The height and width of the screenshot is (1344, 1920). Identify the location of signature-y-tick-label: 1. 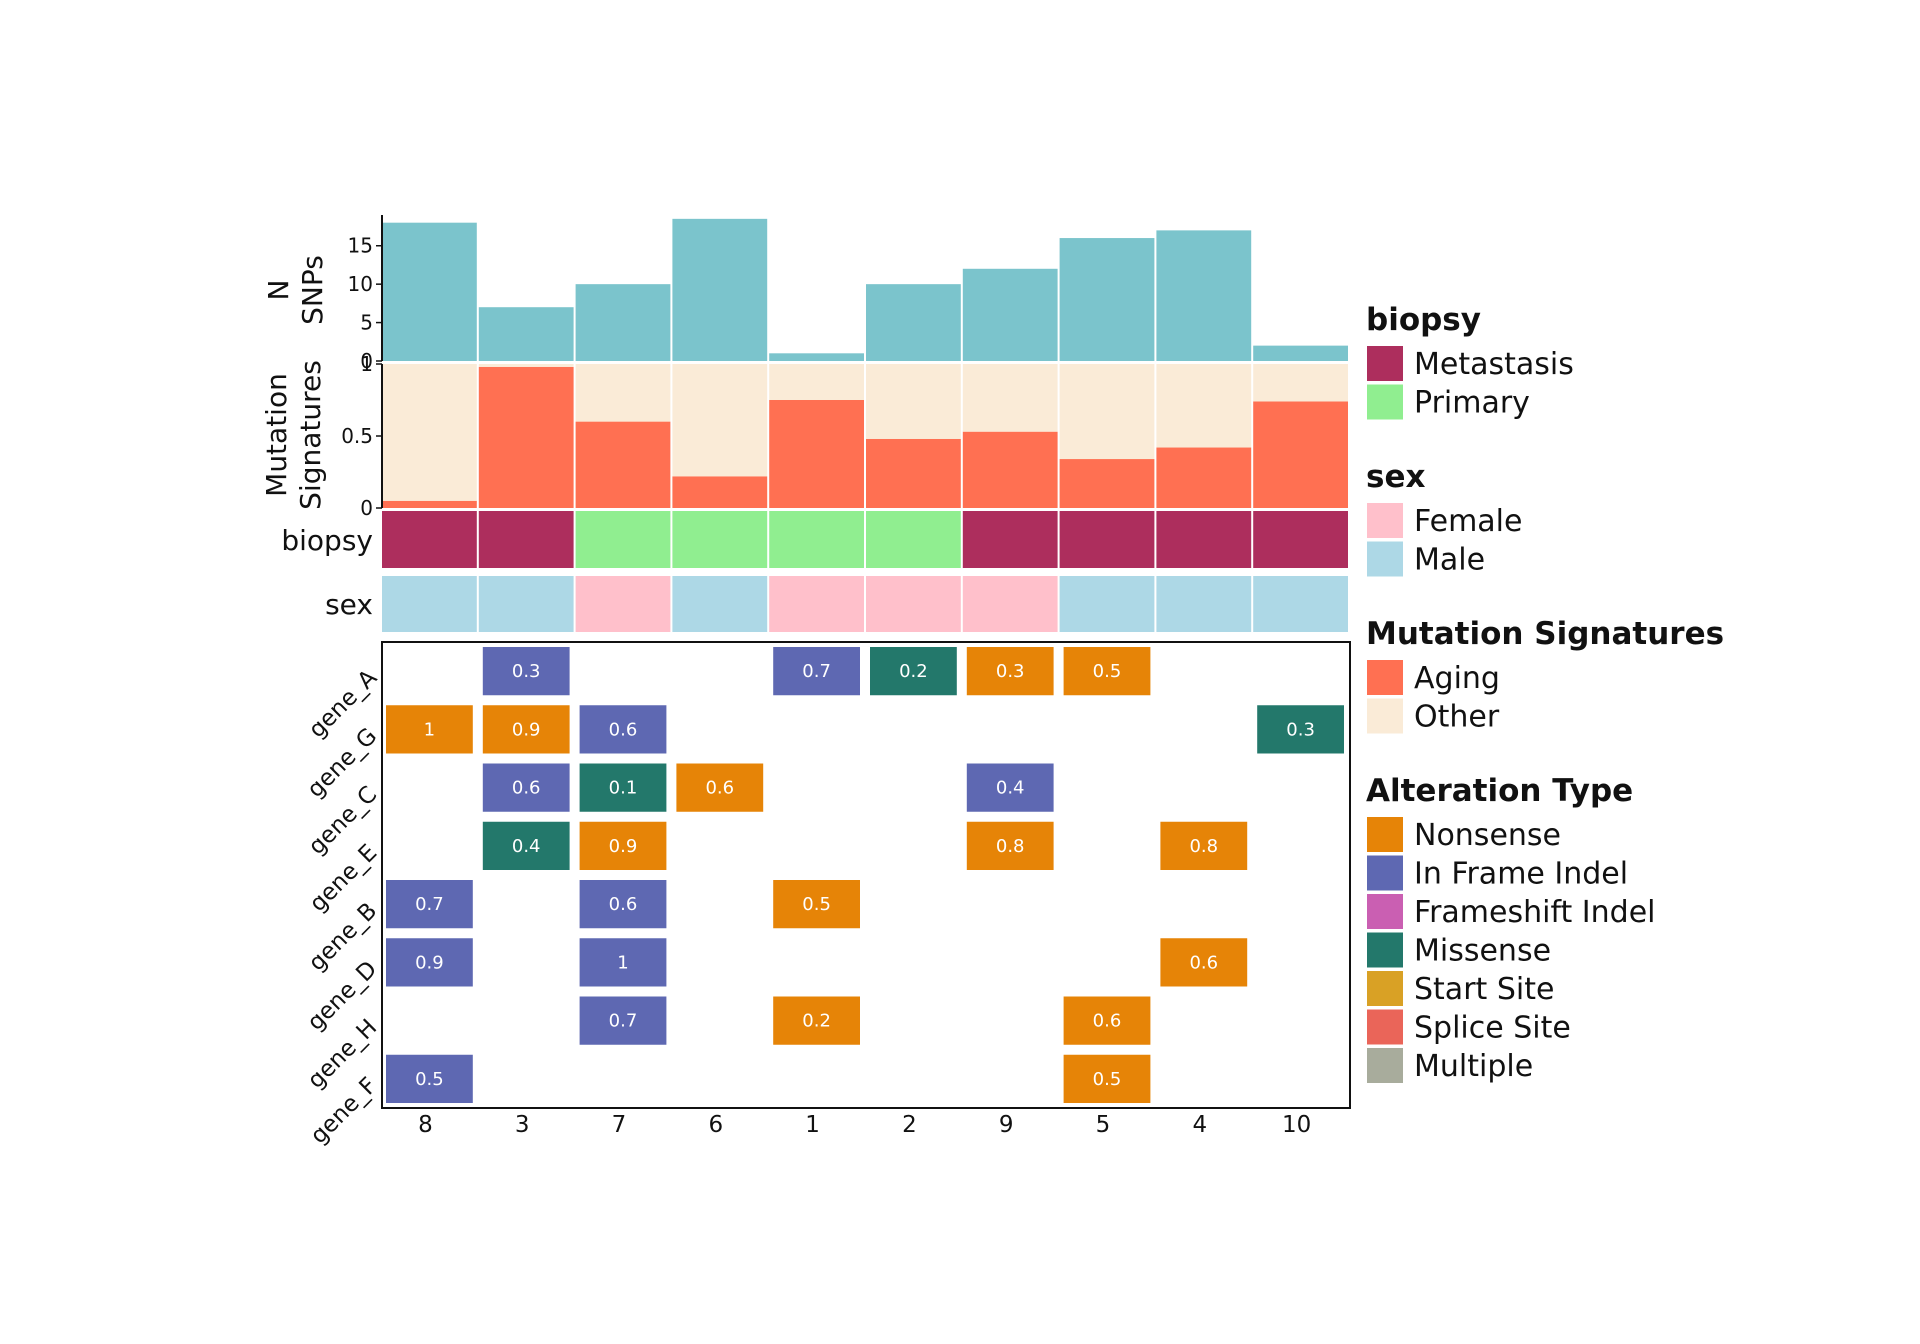
(366, 364).